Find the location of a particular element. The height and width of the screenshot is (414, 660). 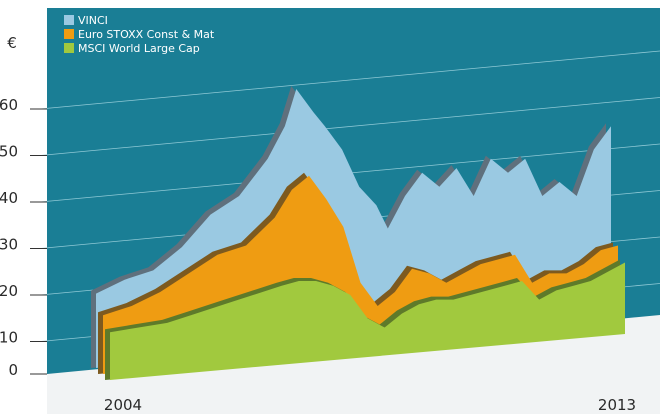

legend-label: VINCI is located at coordinates (93, 20).